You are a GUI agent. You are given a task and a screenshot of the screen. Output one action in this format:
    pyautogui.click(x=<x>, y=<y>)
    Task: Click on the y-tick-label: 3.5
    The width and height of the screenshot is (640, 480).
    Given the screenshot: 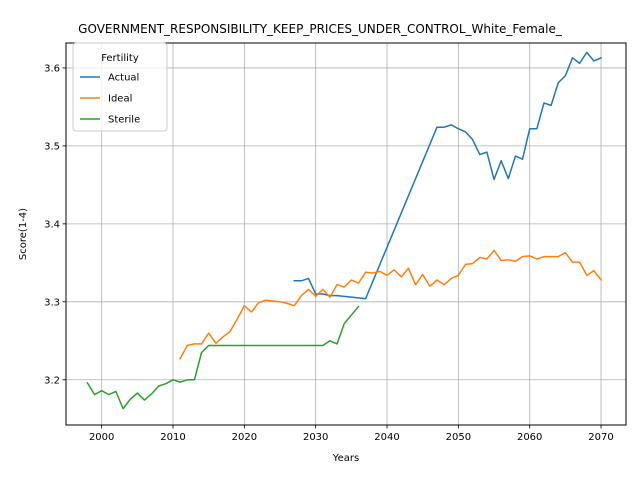 What is the action you would take?
    pyautogui.click(x=52, y=146)
    